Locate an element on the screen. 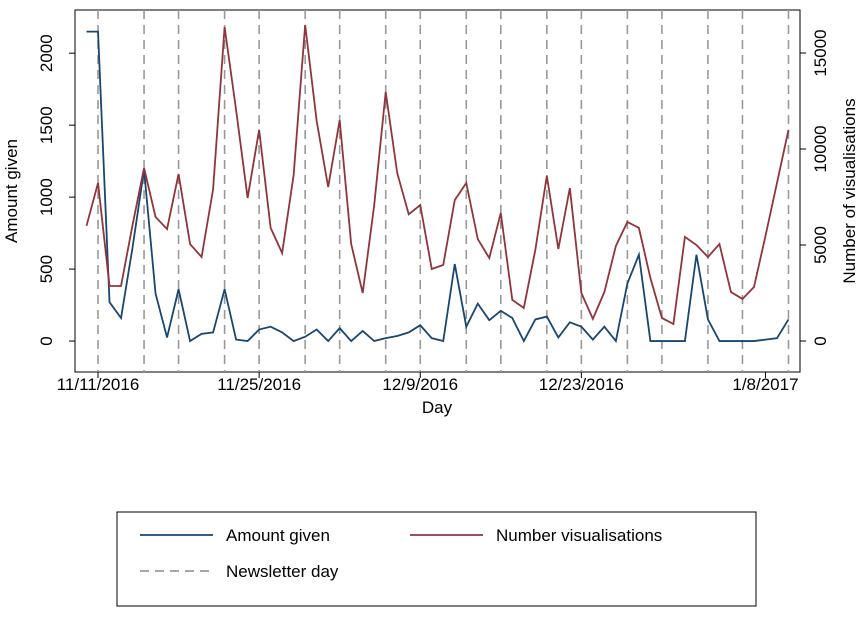 This screenshot has height=619, width=865. y2-tick-label: 0 is located at coordinates (820, 340).